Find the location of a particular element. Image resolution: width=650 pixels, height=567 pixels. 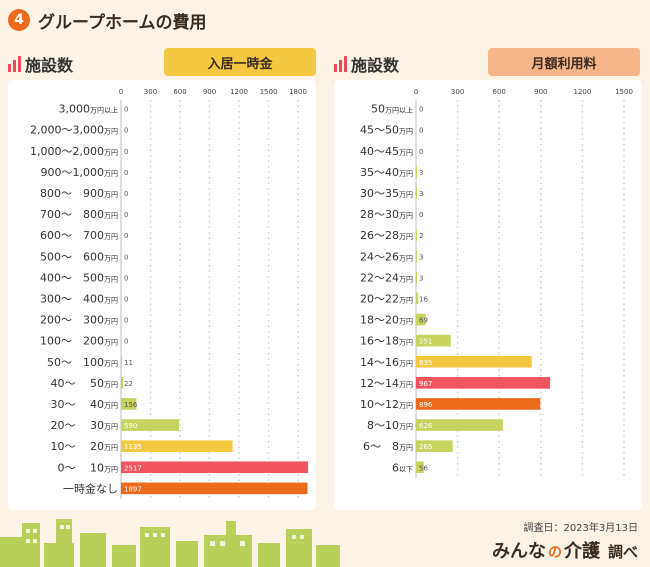

data-label: 156 is located at coordinates (131, 405).